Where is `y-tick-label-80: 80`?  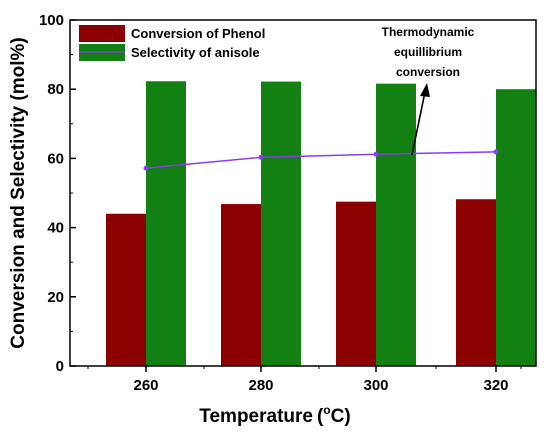 y-tick-label-80: 80 is located at coordinates (55, 89).